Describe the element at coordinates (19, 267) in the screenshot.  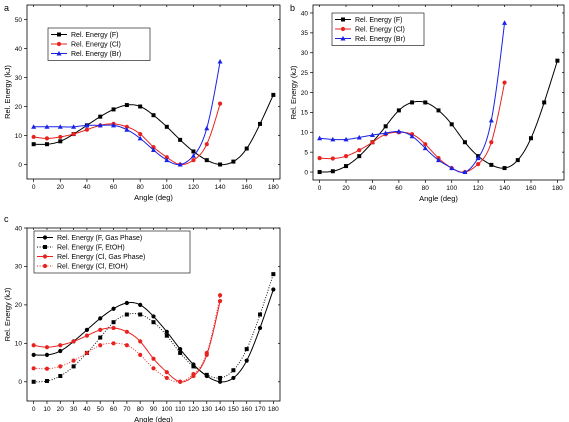
I see `y-tick-label: 30` at that location.